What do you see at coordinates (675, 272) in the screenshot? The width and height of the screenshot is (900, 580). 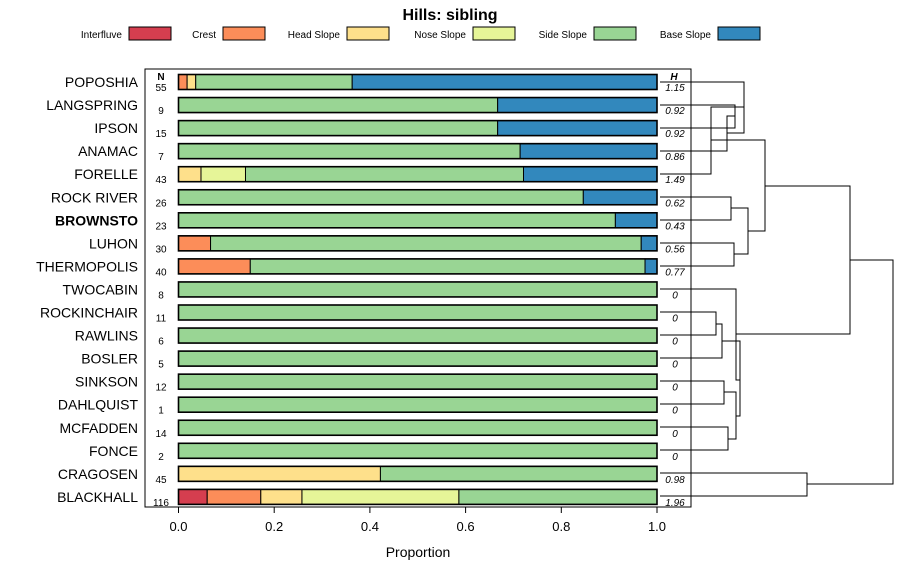 I see `h-label: 0.77` at bounding box center [675, 272].